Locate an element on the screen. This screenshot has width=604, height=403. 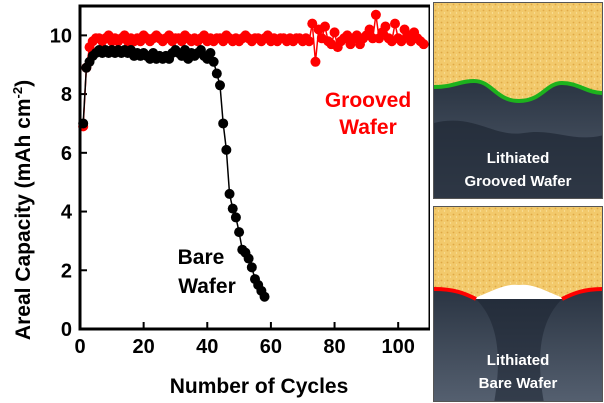
y-axis-label-main: Areal Capacity (mAh cm is located at coordinates (23, 219).